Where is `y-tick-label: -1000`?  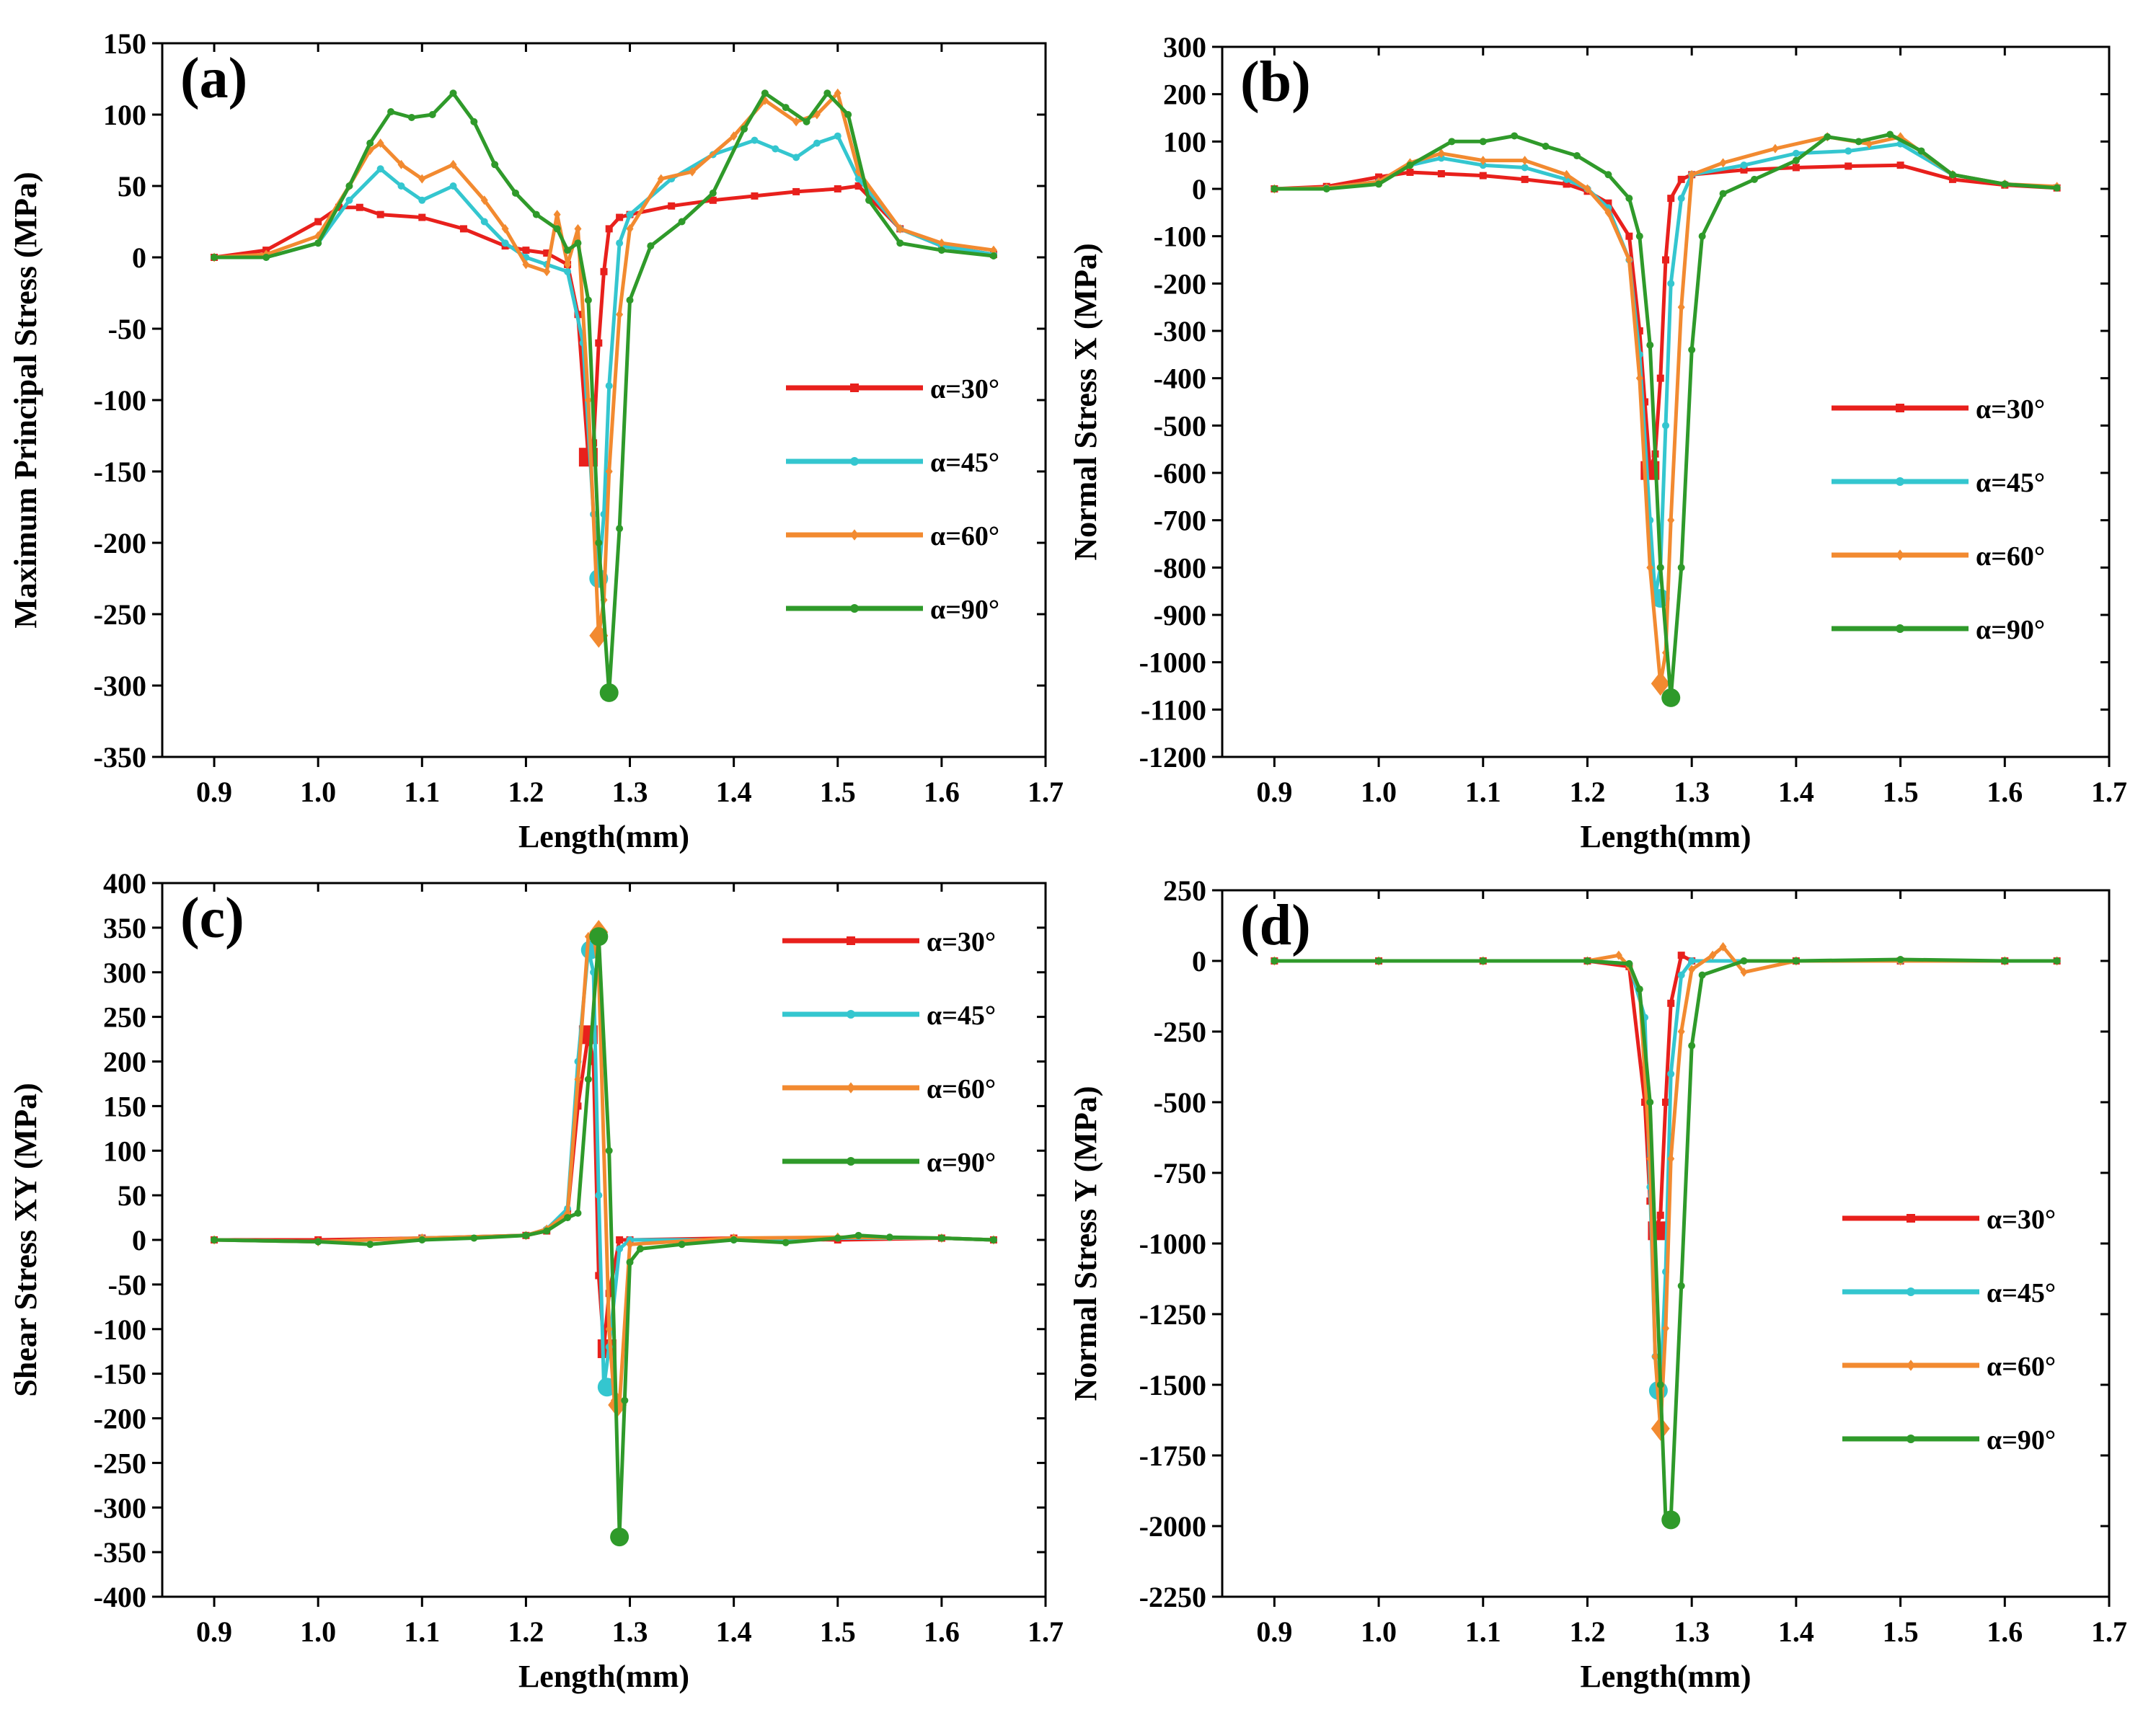
y-tick-label: -1000 is located at coordinates (1172, 1244).